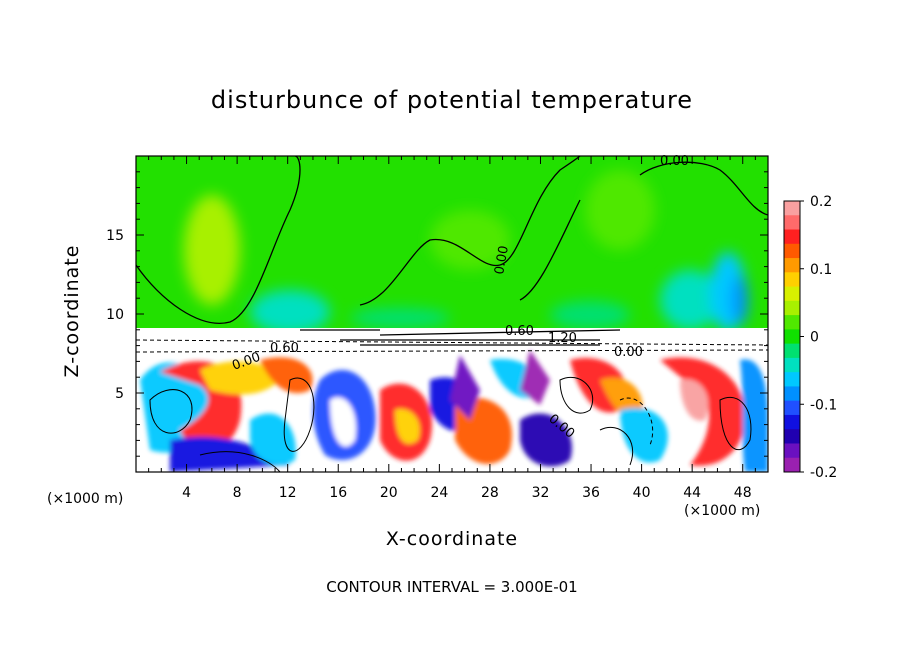 The image size is (904, 654). I want to click on colorbar-tick-label: 0.1, so click(821, 270).